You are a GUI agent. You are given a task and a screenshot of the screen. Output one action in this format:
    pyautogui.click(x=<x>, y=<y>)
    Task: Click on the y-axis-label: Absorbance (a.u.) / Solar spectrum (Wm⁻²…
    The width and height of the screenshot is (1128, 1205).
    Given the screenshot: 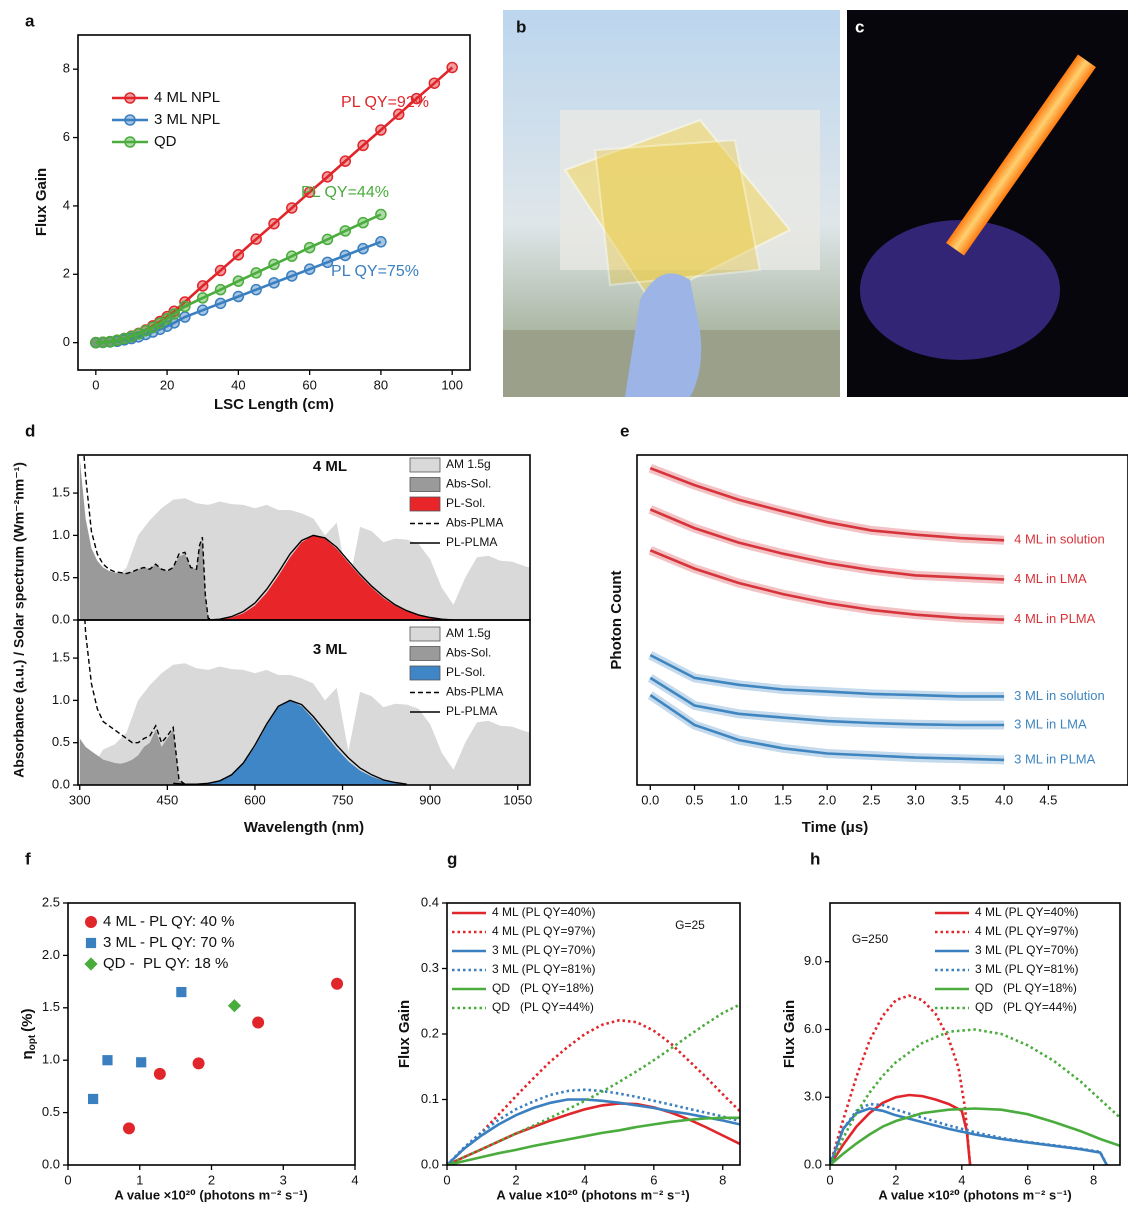 What is the action you would take?
    pyautogui.click(x=19, y=620)
    